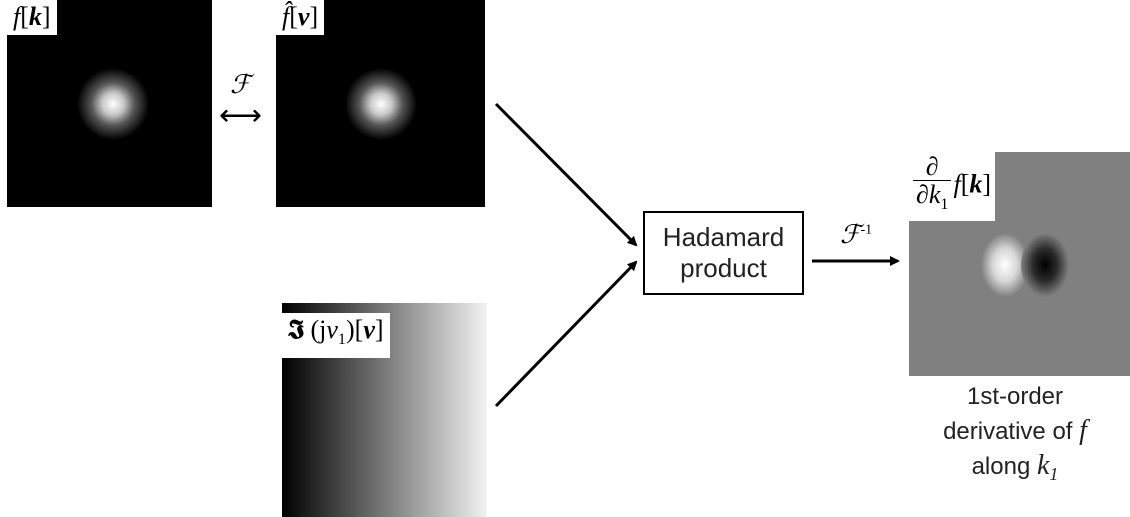 Image resolution: width=1130 pixels, height=517 pixels. What do you see at coordinates (856, 234) in the screenshot?
I see `inverse-fourier-label: ℱ-1` at bounding box center [856, 234].